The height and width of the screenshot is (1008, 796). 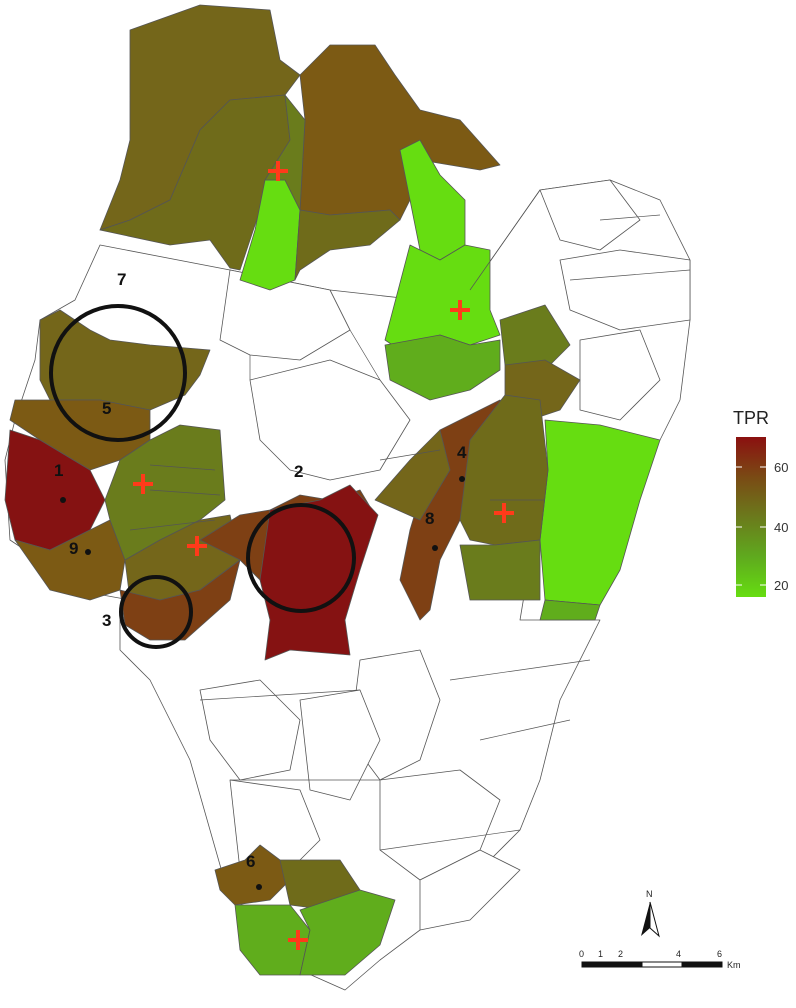 What do you see at coordinates (620, 954) in the screenshot?
I see `scale-label-2: 2` at bounding box center [620, 954].